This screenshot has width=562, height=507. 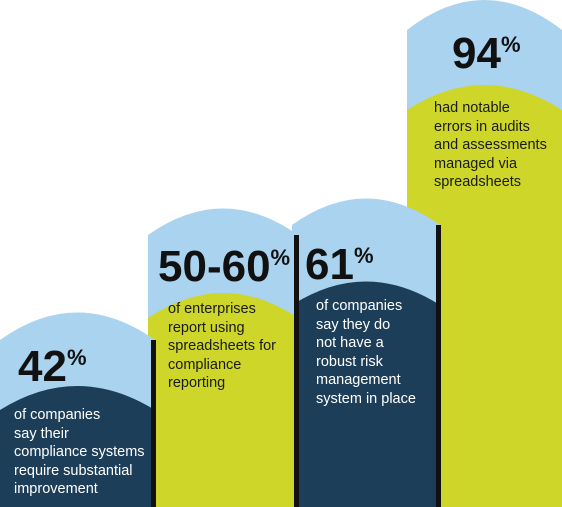 I want to click on description-line: errors in audits, so click(x=482, y=126).